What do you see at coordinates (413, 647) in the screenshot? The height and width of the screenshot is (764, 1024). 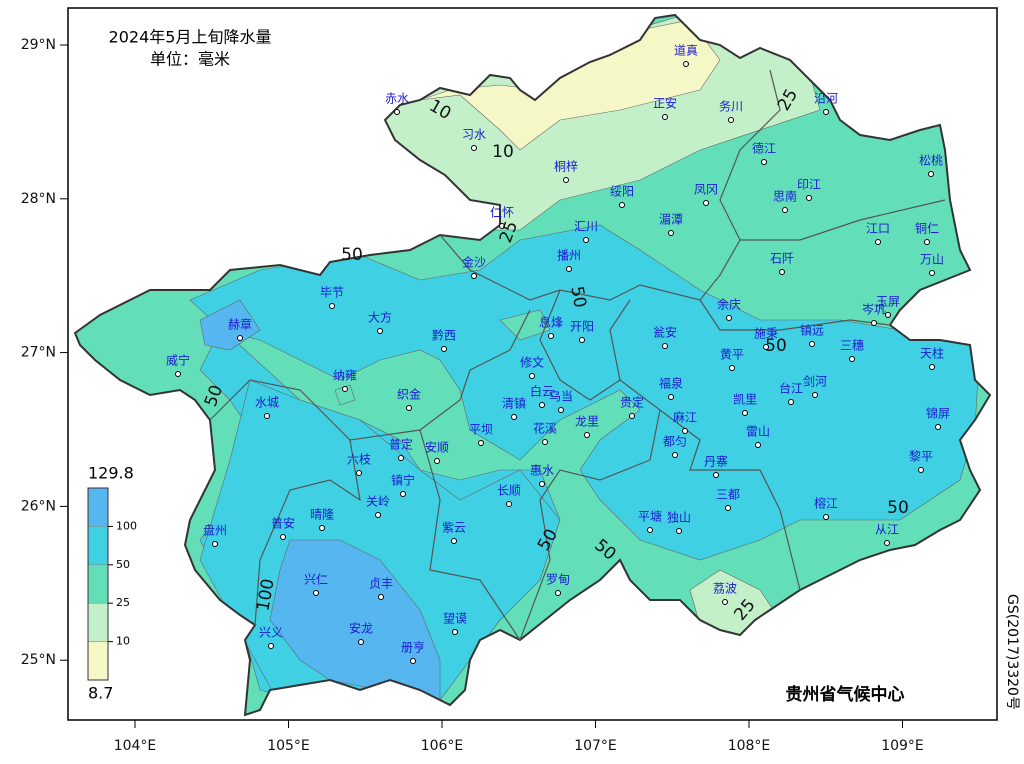 I see `city-name: 册亨` at bounding box center [413, 647].